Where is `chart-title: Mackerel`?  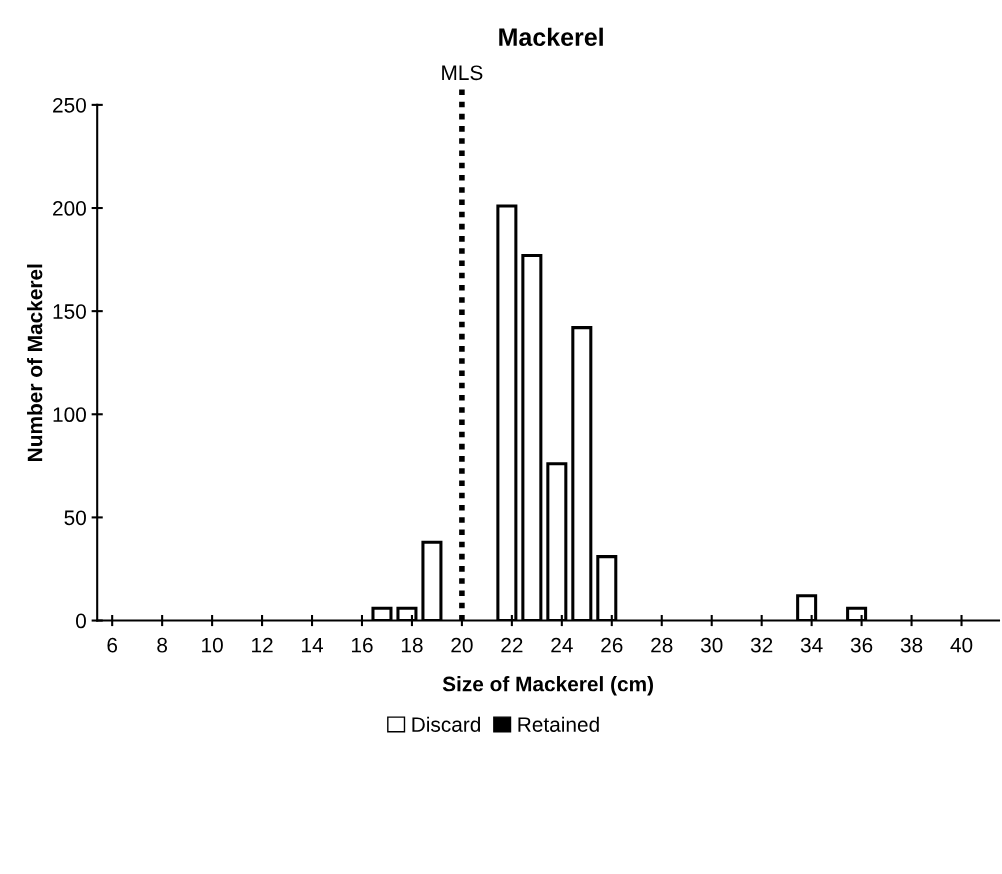 chart-title: Mackerel is located at coordinates (551, 37).